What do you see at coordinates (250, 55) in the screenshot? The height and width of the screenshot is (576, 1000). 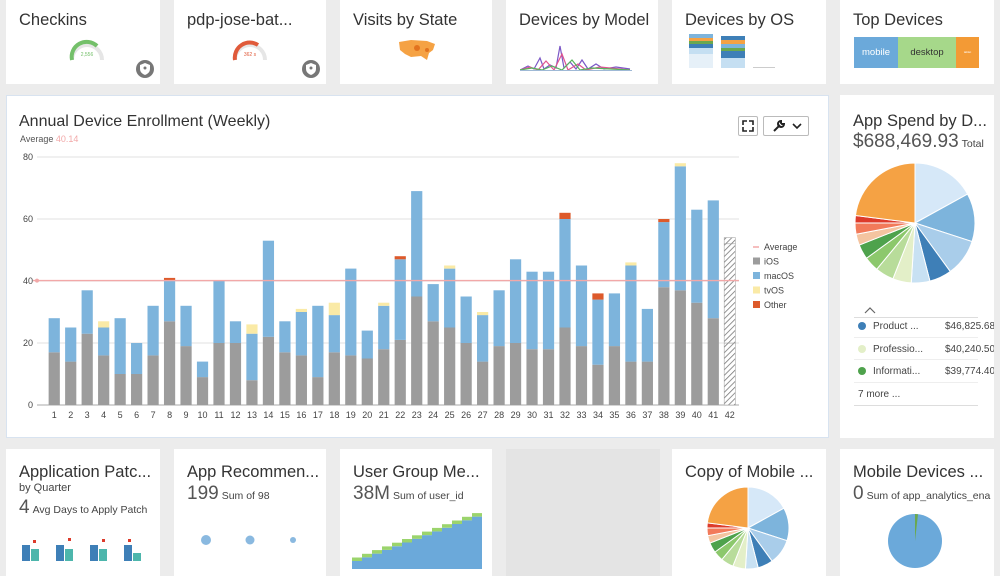 I see `gauge-value: 362 s` at bounding box center [250, 55].